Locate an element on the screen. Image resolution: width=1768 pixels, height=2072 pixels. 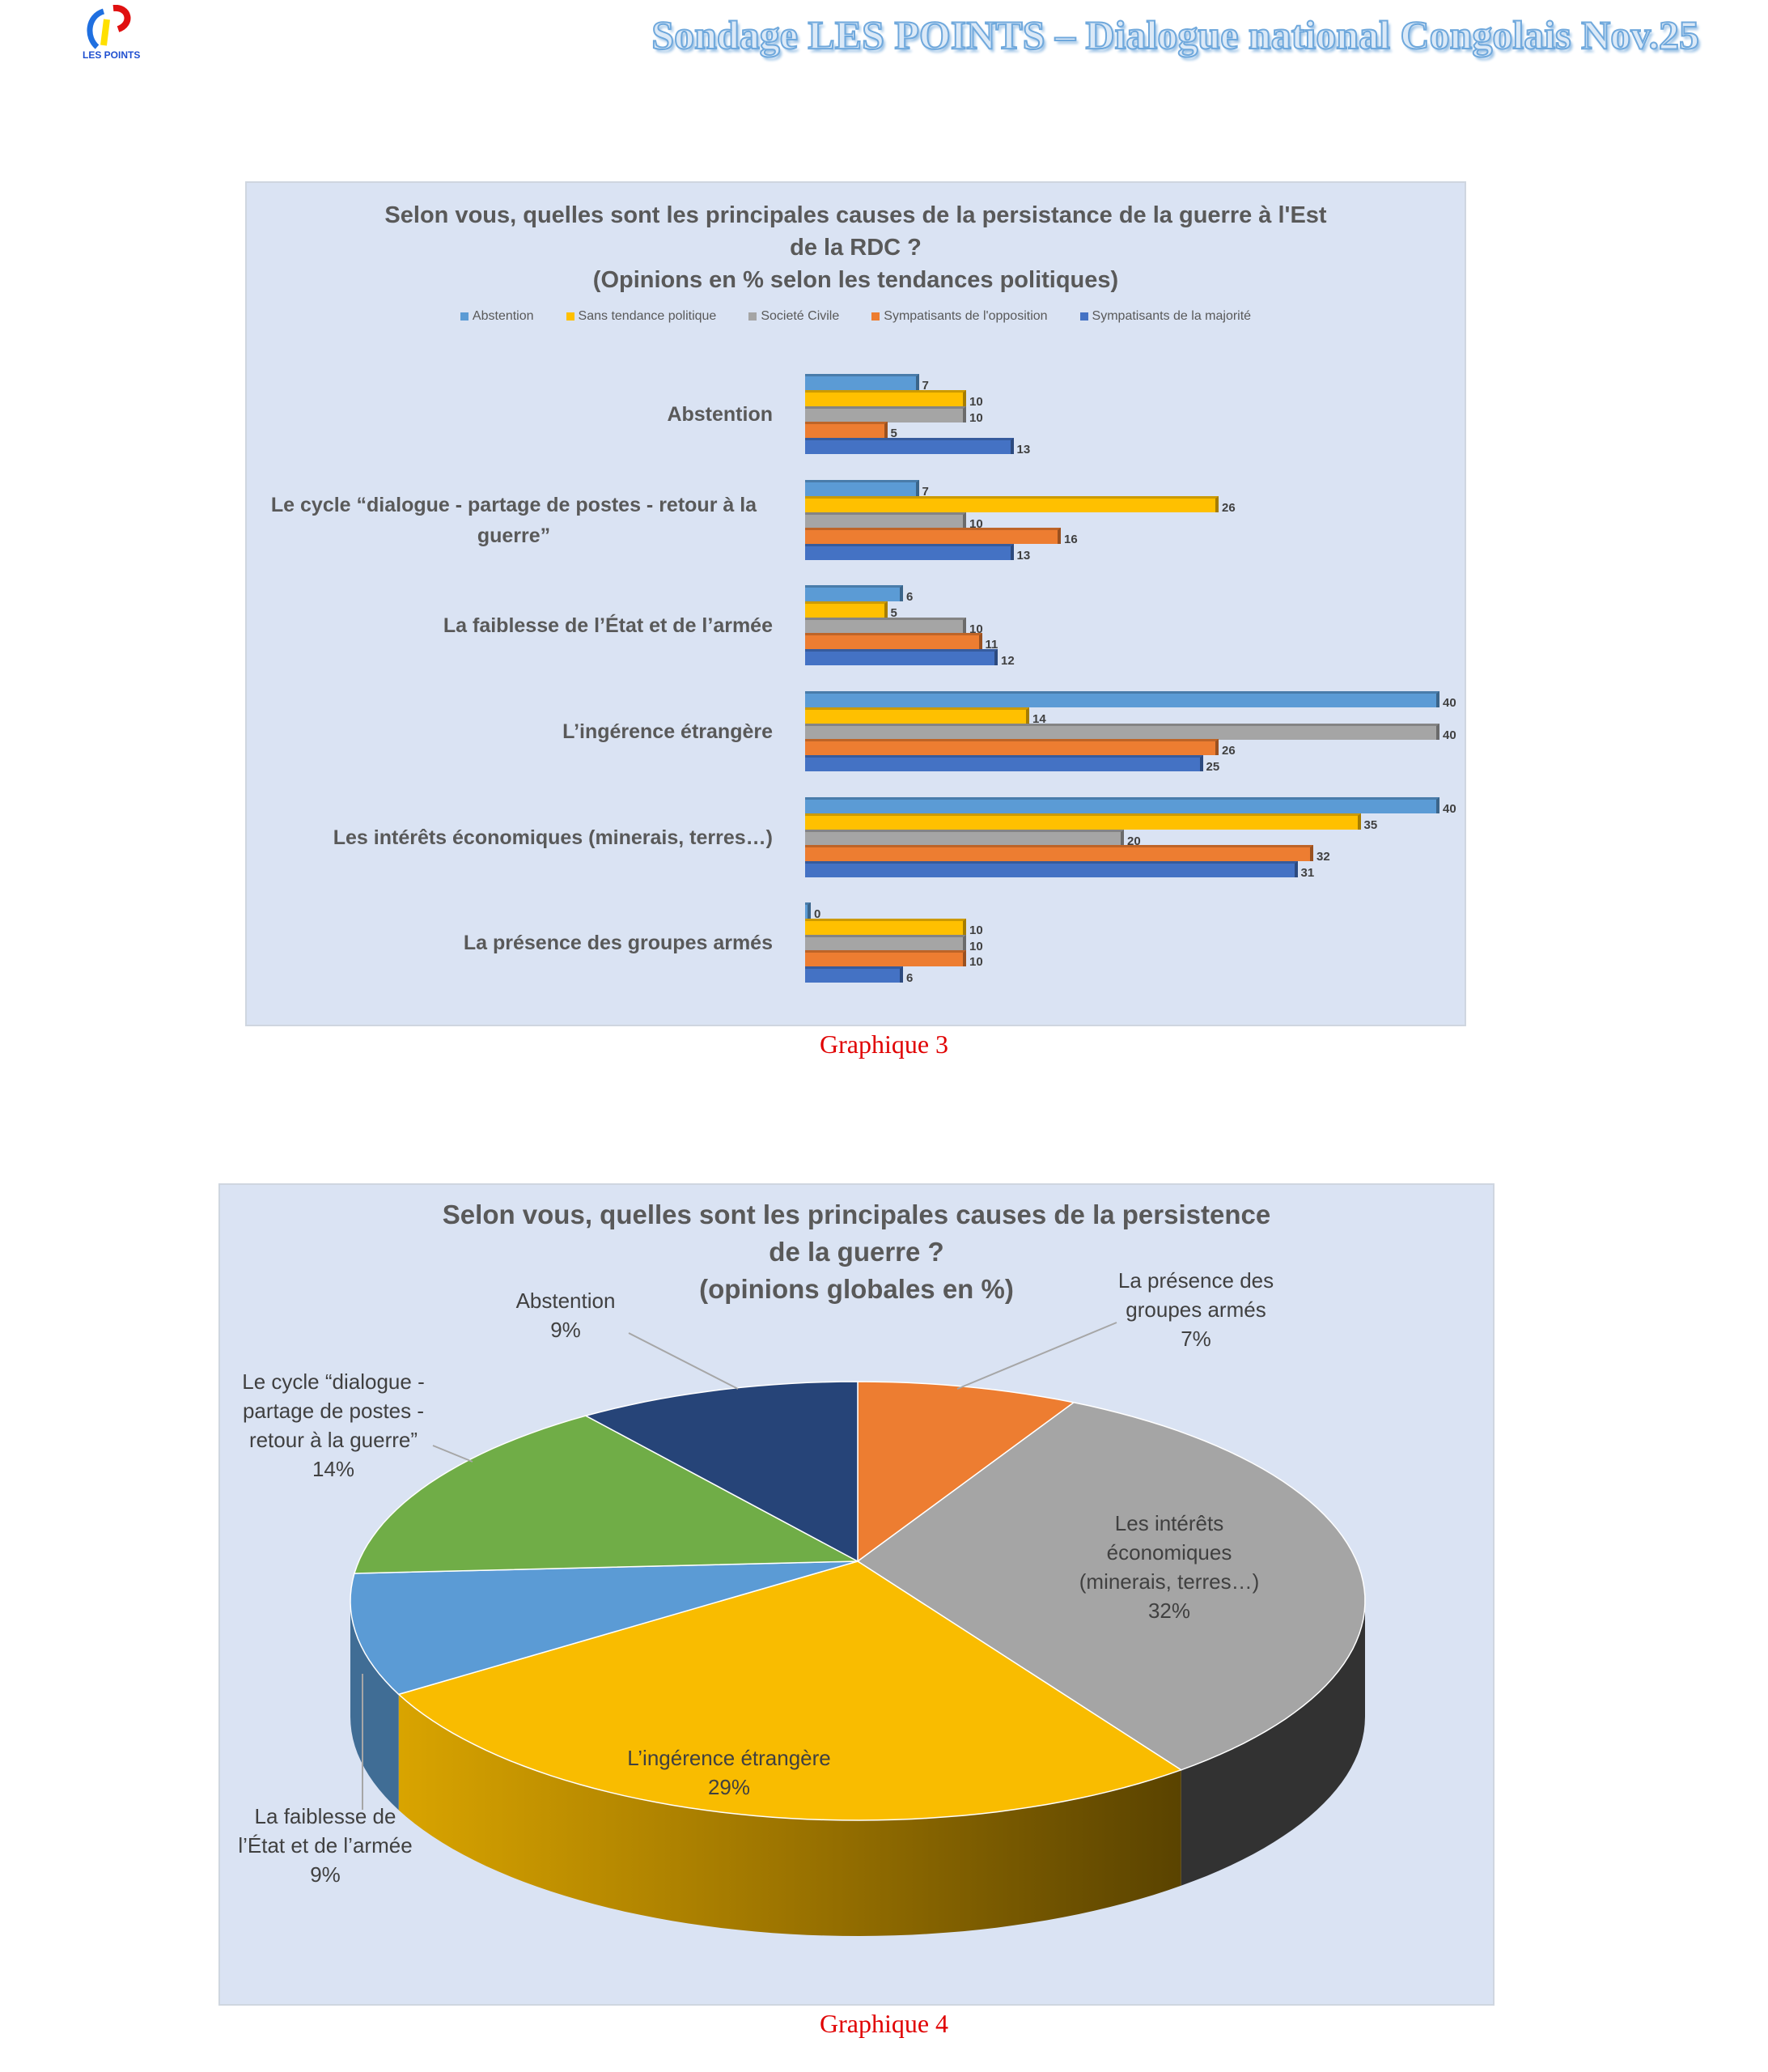
bar-title-line: de la RDC ? is located at coordinates (856, 248).